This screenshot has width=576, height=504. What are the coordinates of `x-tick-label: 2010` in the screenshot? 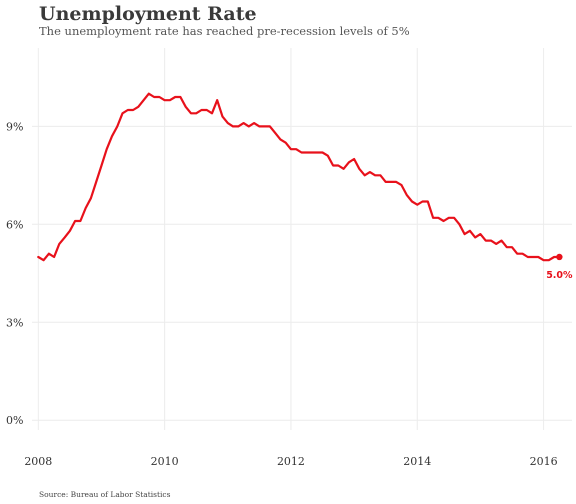 It's located at (165, 461).